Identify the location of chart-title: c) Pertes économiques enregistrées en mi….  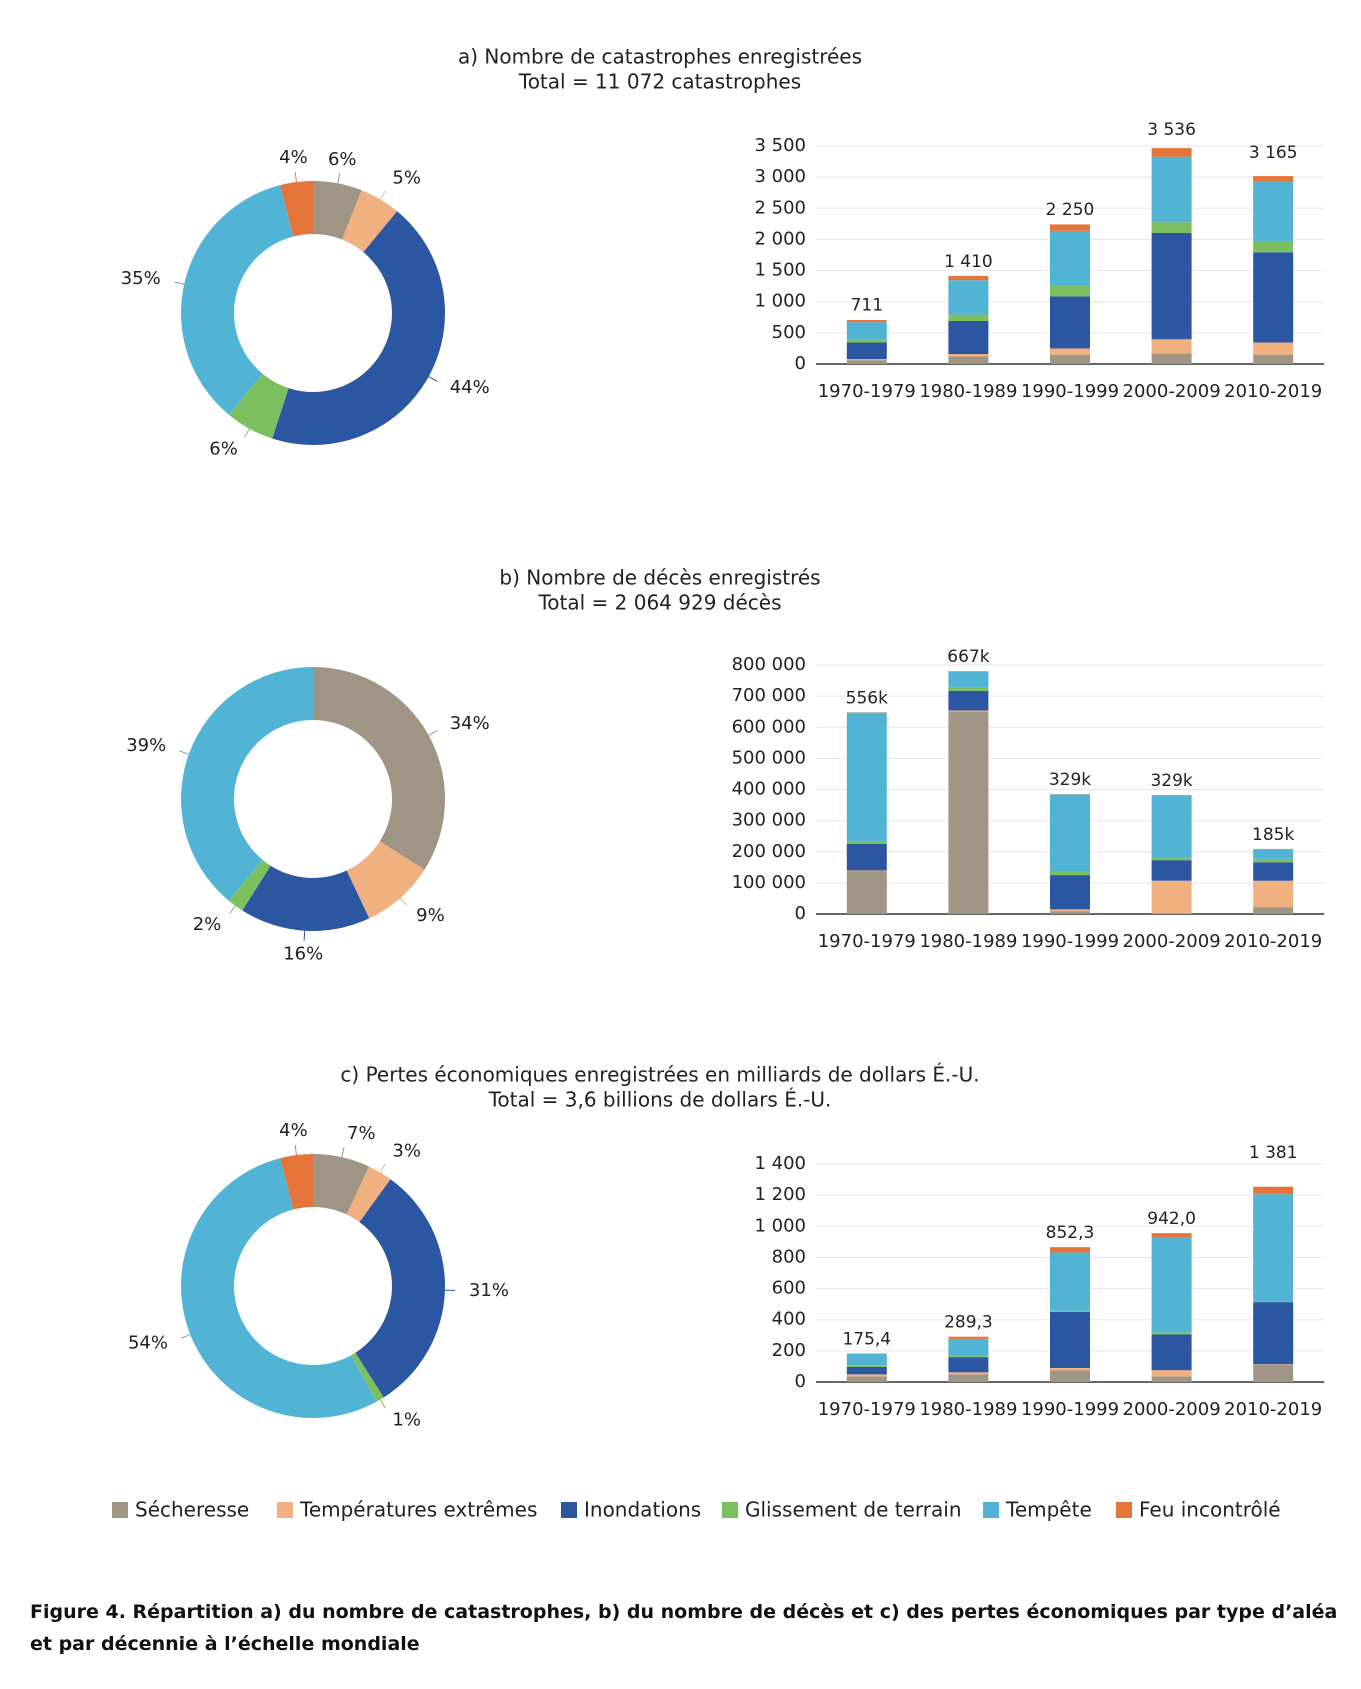
(659, 1075).